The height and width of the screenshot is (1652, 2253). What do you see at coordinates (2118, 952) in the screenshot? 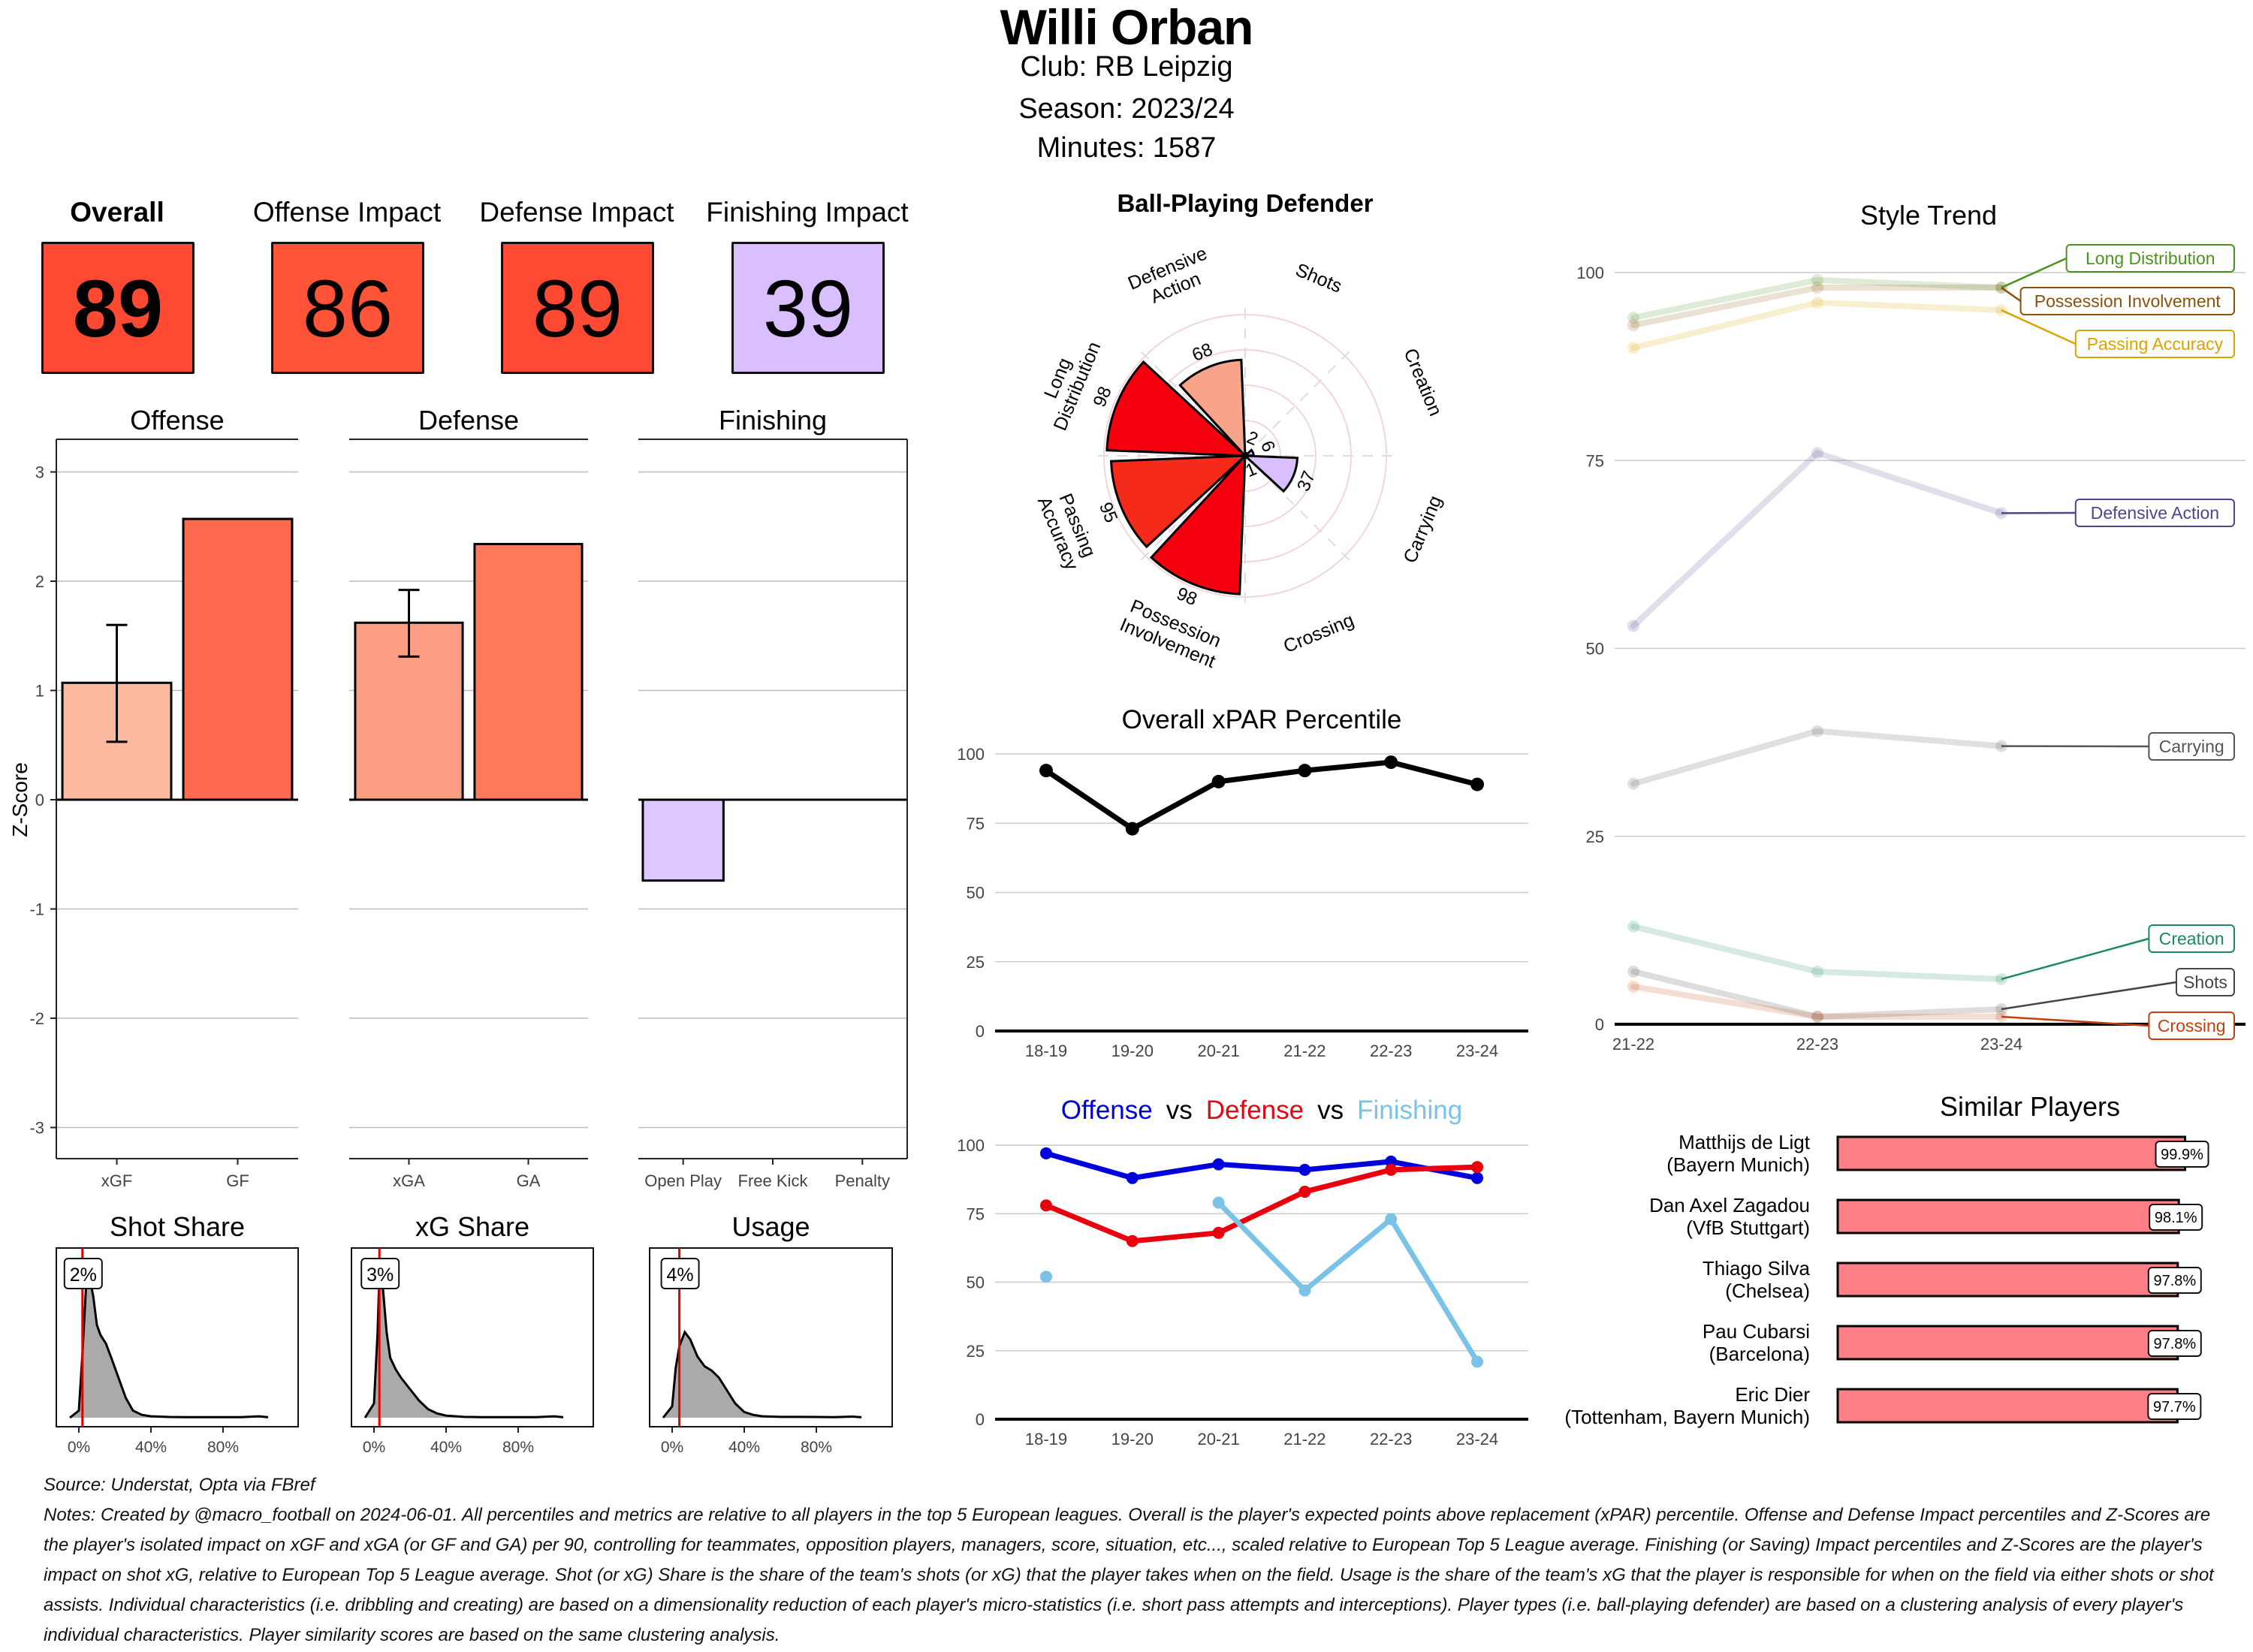
I see `series-label-creation: Creation` at bounding box center [2118, 952].